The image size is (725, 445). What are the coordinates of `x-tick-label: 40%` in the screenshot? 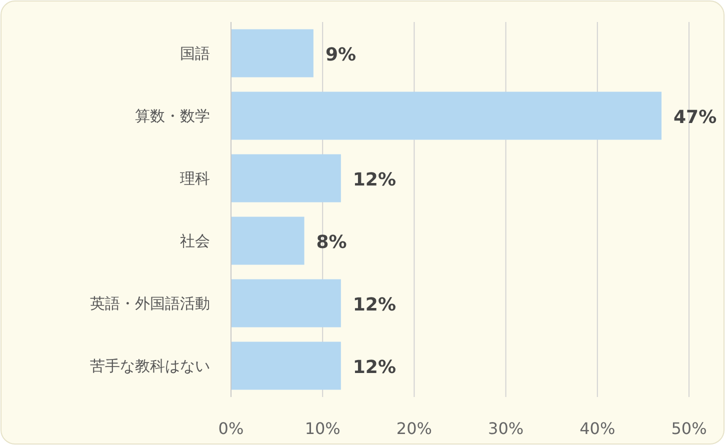 It's located at (598, 428).